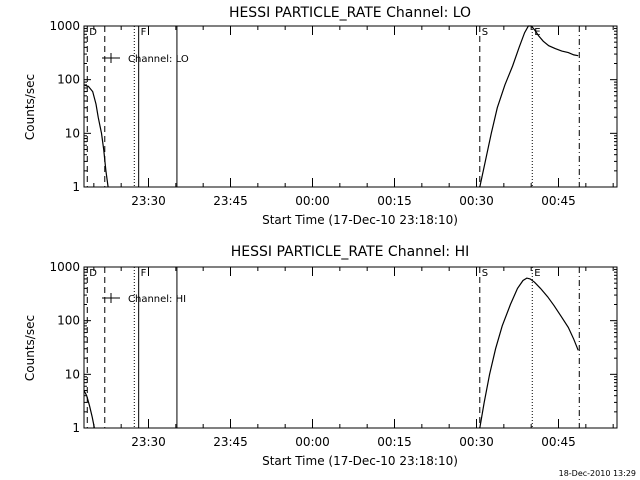 The width and height of the screenshot is (640, 480). What do you see at coordinates (350, 13) in the screenshot?
I see `chart-title: HESSI PARTICLE_RATE Channel: LO` at bounding box center [350, 13].